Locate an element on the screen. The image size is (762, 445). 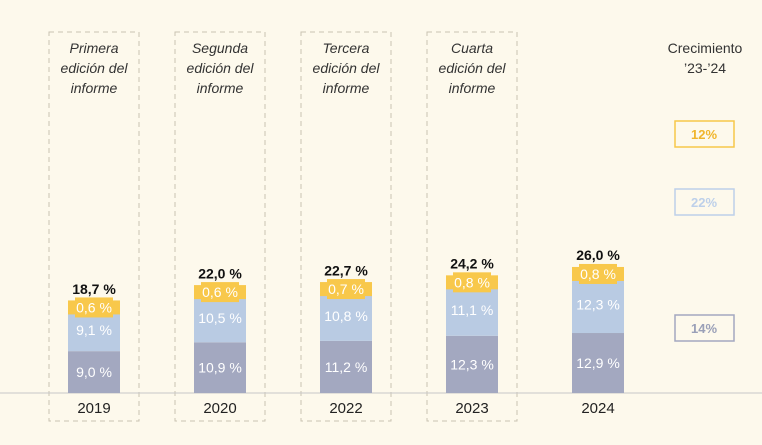
total-label: 26,0 % is located at coordinates (598, 255).